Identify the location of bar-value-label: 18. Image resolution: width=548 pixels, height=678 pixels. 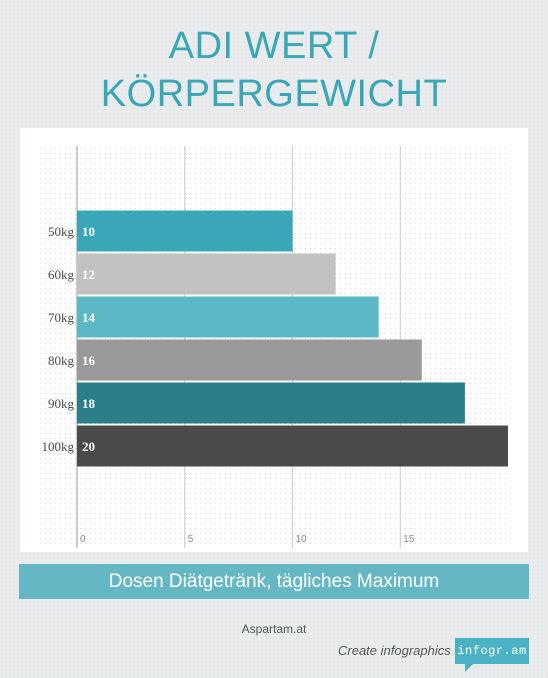
(89, 403).